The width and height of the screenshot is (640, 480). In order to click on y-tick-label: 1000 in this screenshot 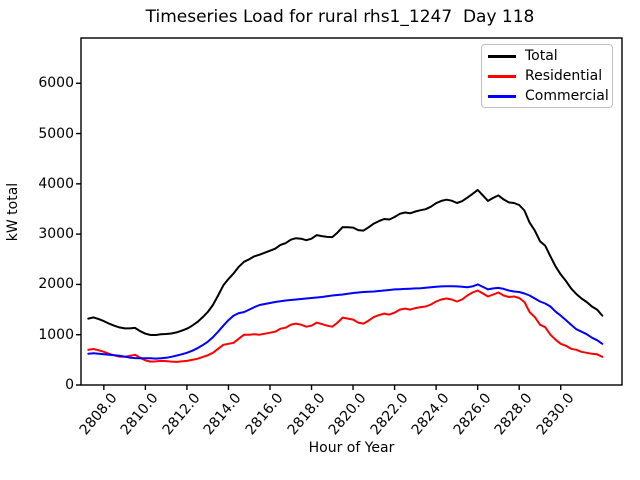, I will do `click(56, 334)`.